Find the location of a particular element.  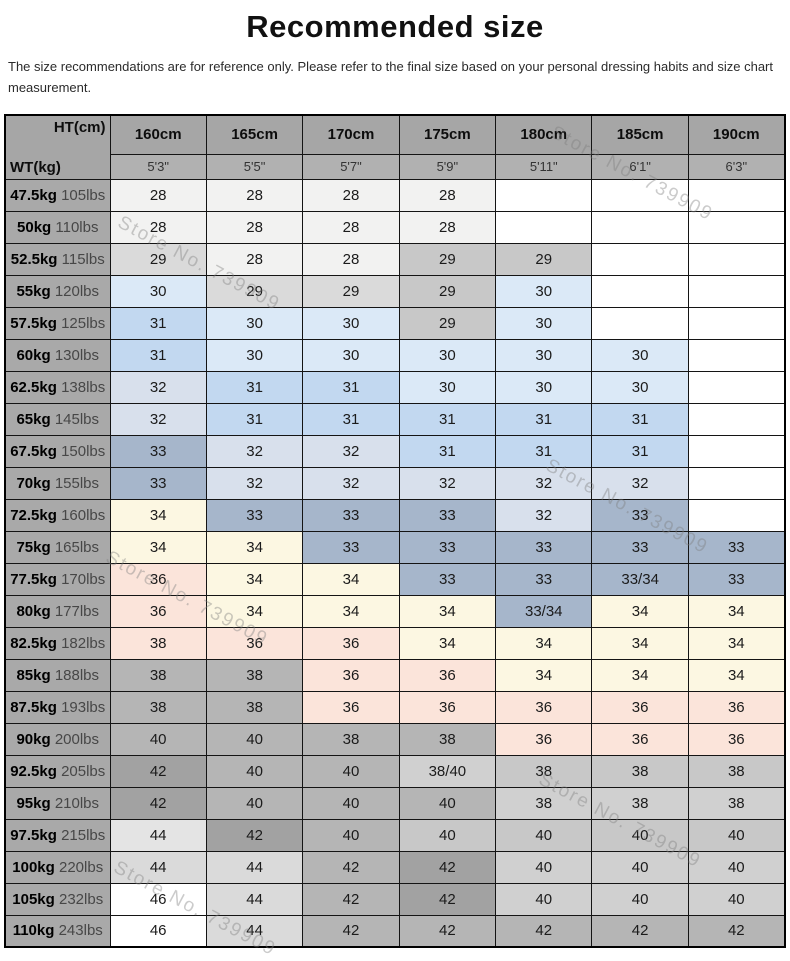

weight-lbs-label: 115lbs is located at coordinates (81, 259).